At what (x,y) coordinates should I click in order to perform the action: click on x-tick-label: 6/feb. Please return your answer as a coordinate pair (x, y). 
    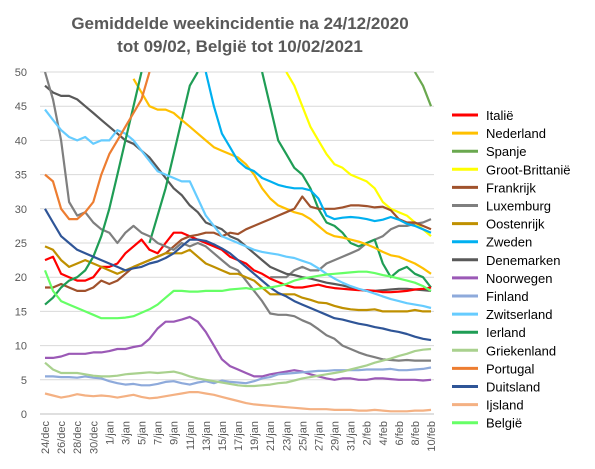
    Looking at the image, I should click on (400, 433).